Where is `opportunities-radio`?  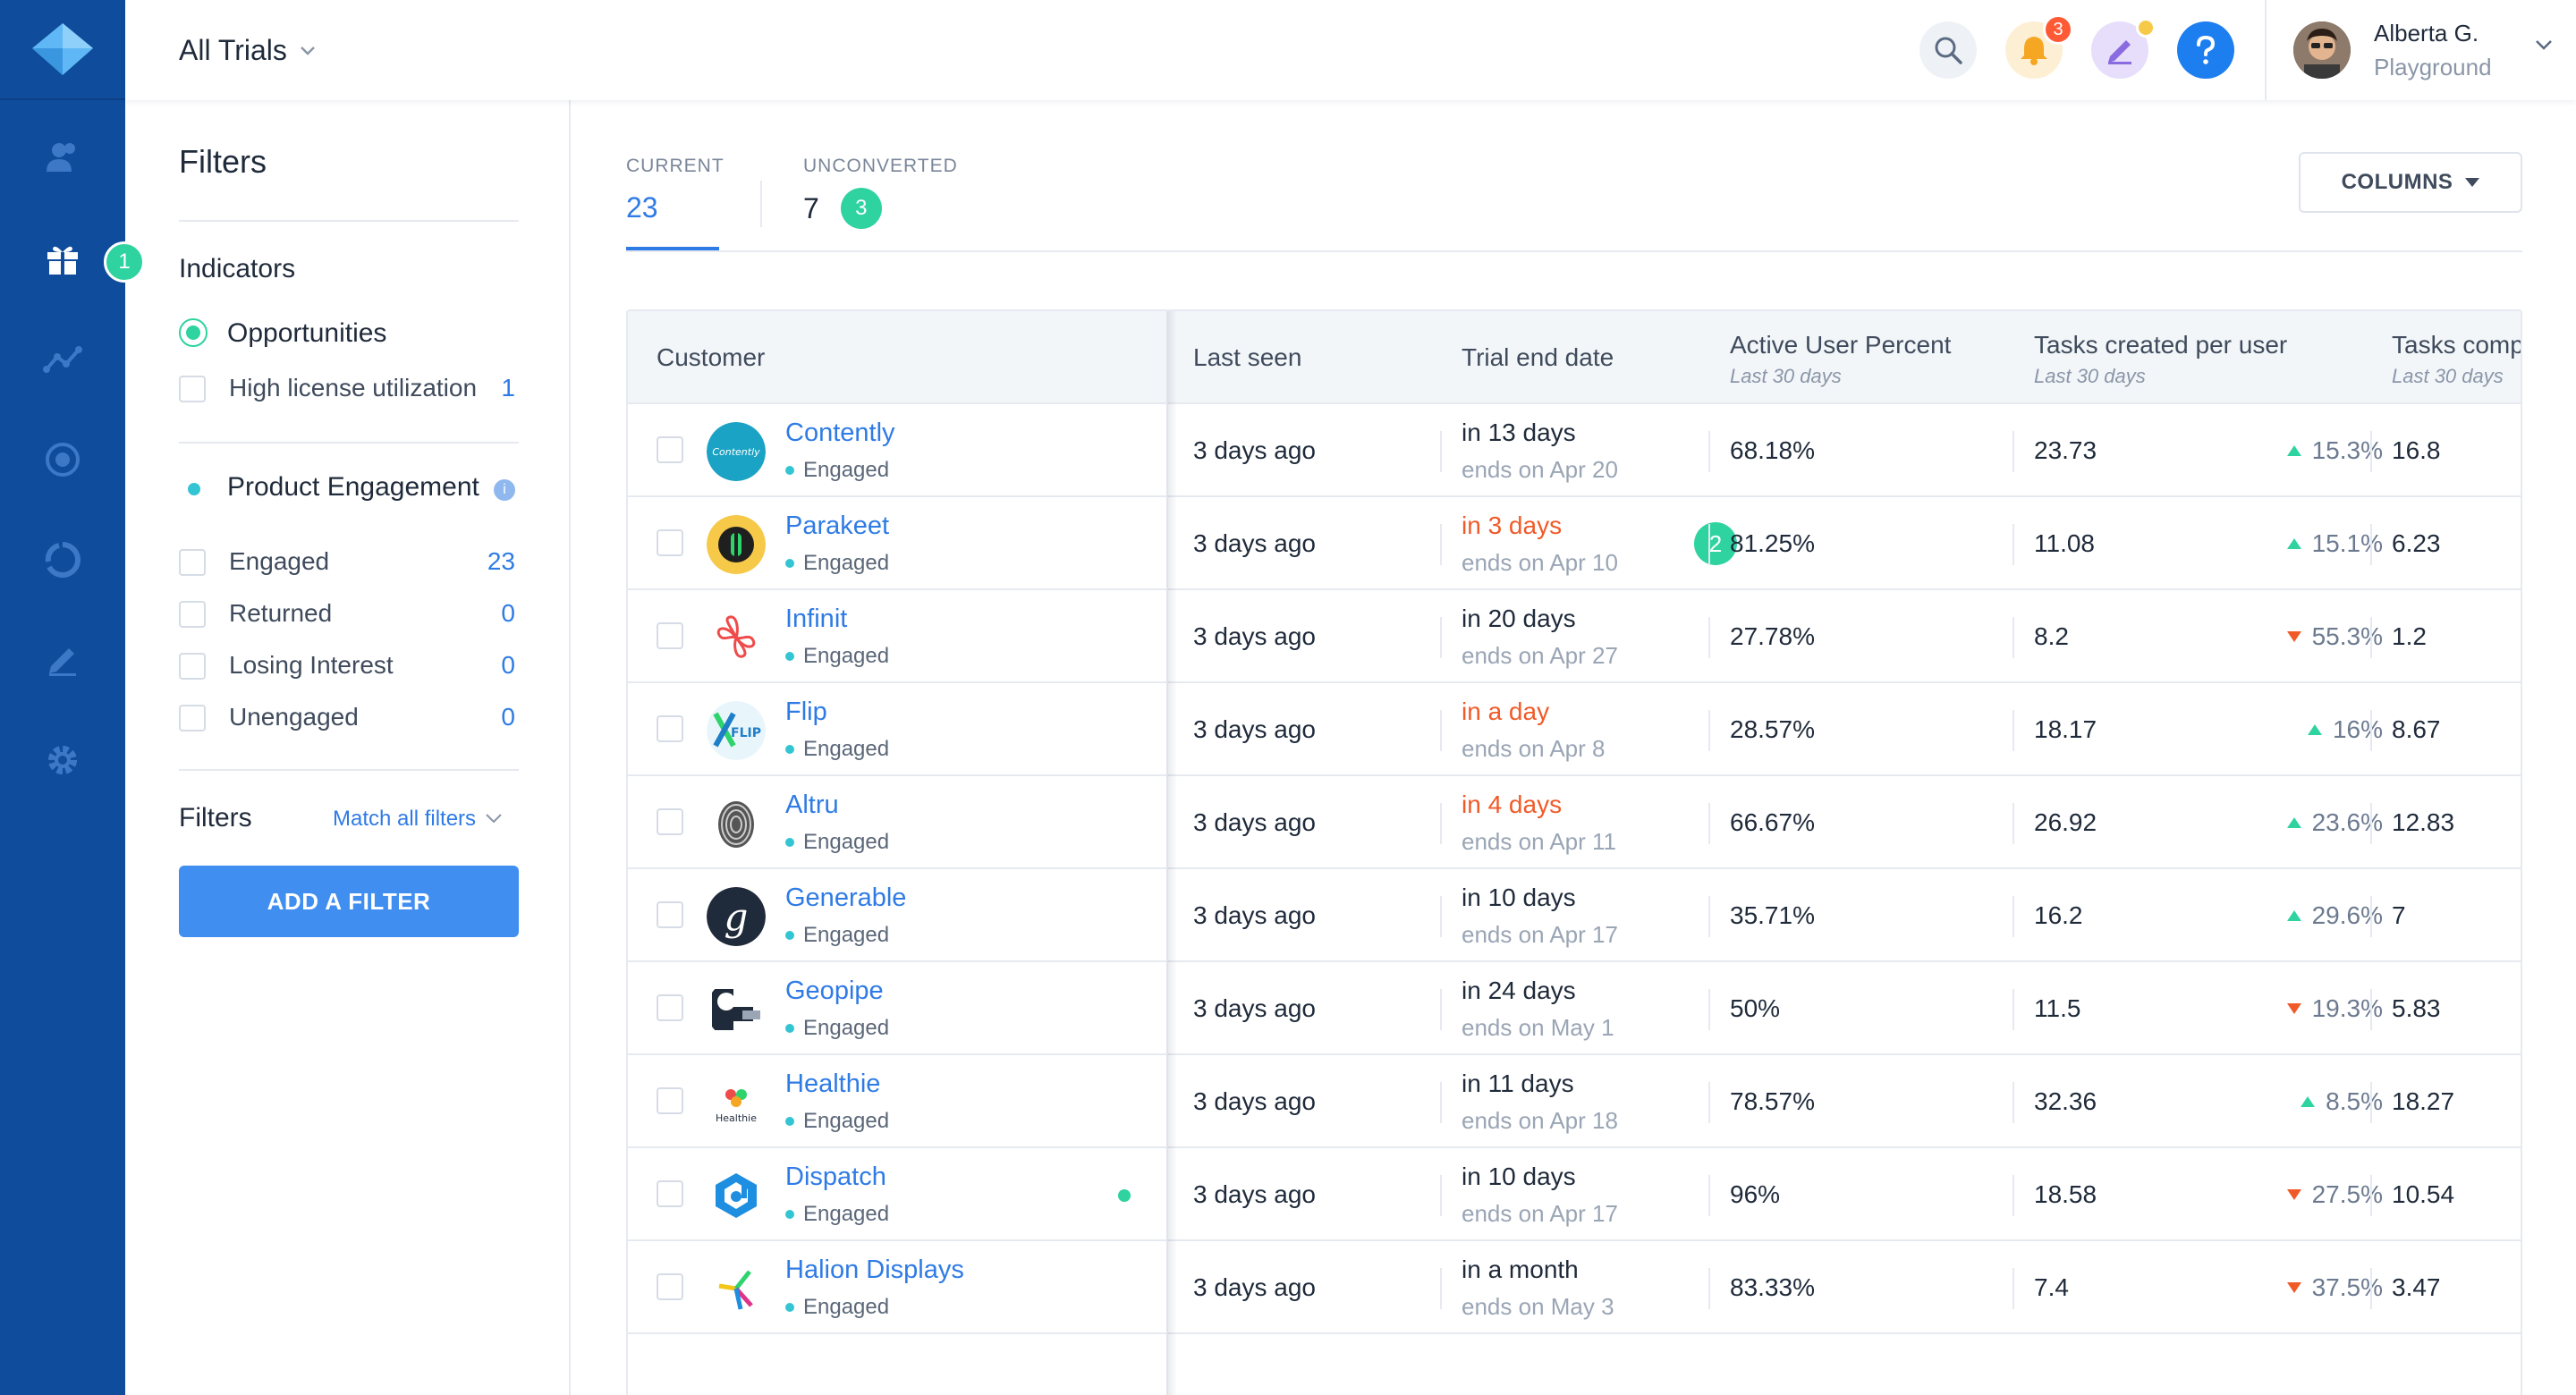 opportunities-radio is located at coordinates (193, 332).